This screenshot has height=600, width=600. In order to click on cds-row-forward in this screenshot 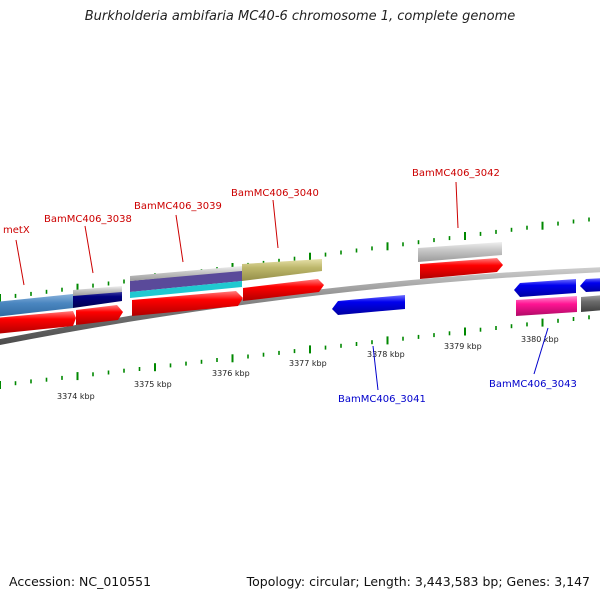, I will do `click(251, 296)`.